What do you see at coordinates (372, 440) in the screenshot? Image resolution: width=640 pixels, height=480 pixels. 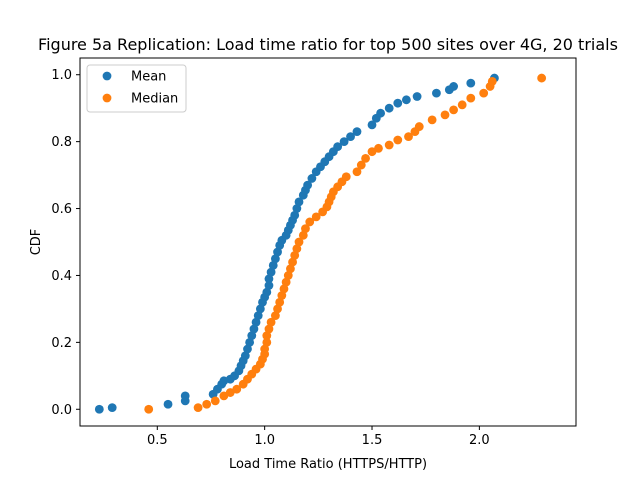 I see `x-tick-label: 1.5` at bounding box center [372, 440].